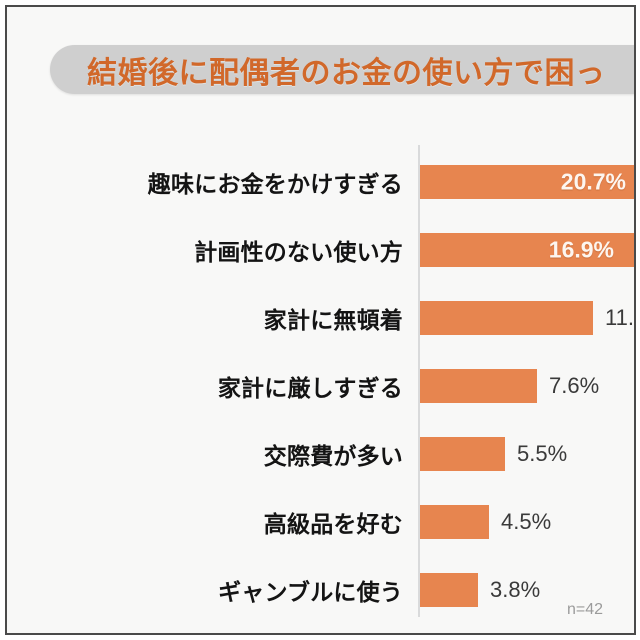  I want to click on title-pill: 結婚後に配偶者のお金の使い方で困っ, so click(342, 69).